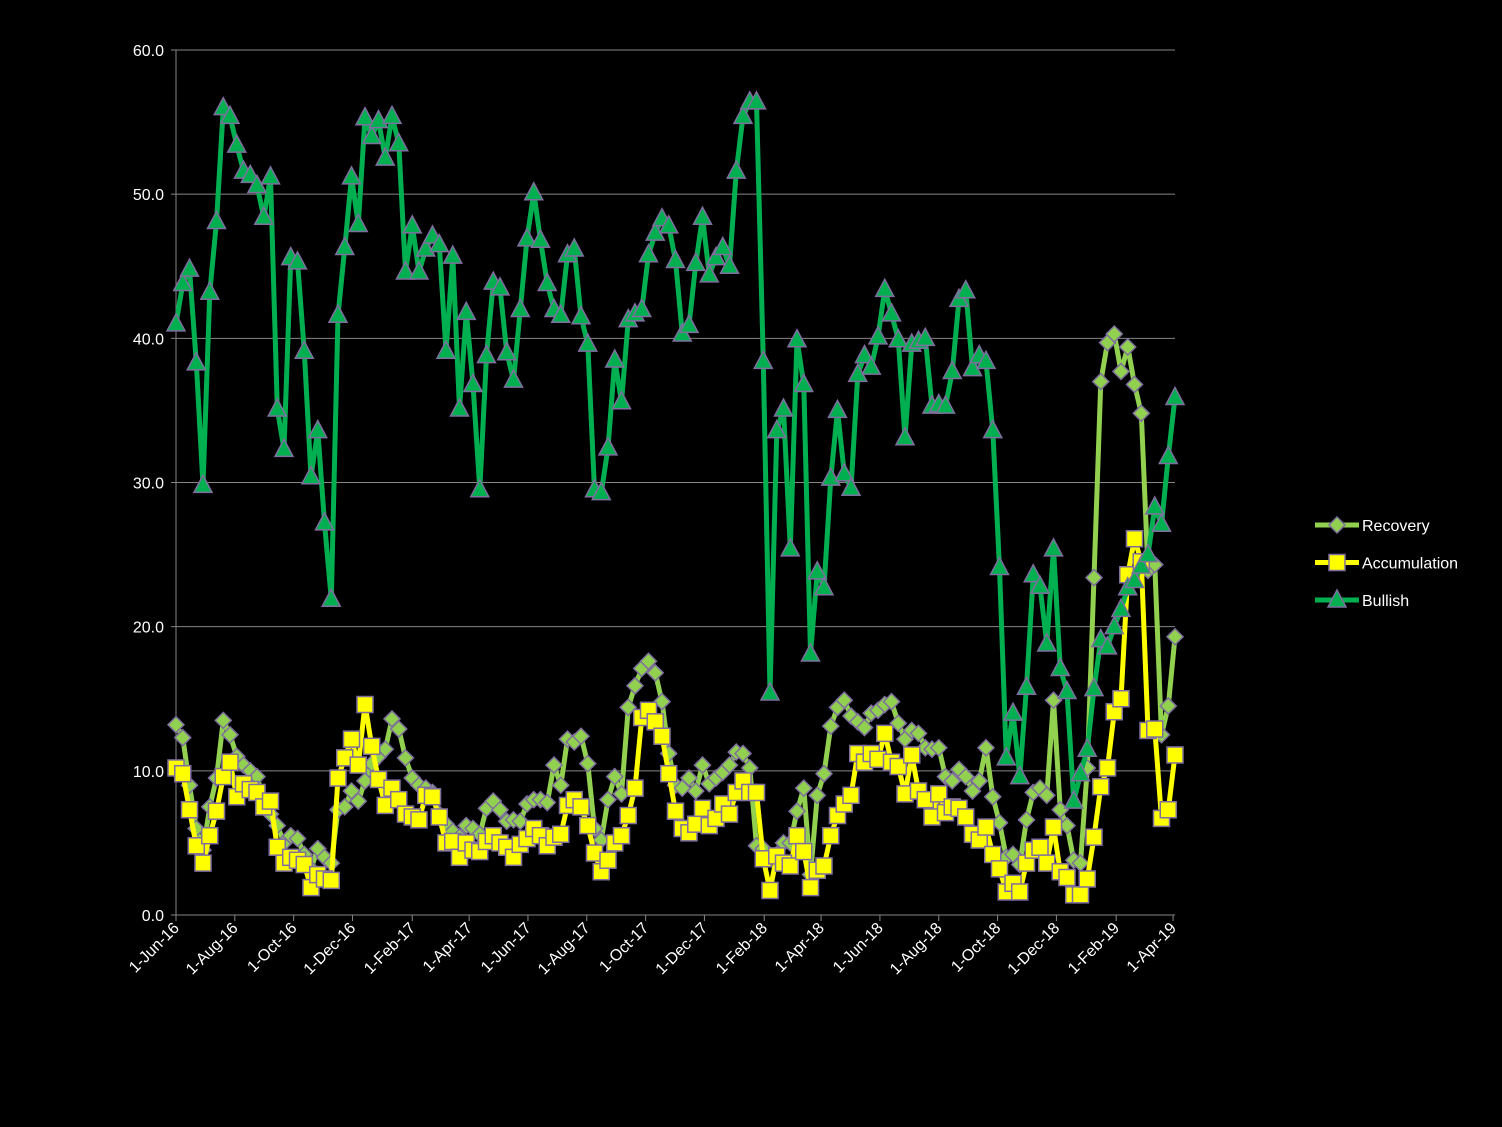 The height and width of the screenshot is (1127, 1502). What do you see at coordinates (1410, 564) in the screenshot?
I see `legend-label: Accumulation` at bounding box center [1410, 564].